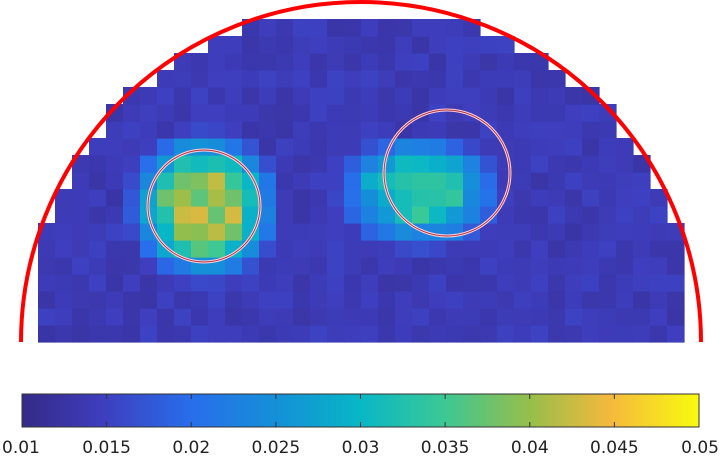  Describe the element at coordinates (106, 447) in the screenshot. I see `colorbar-tick-label: 0.015` at that location.